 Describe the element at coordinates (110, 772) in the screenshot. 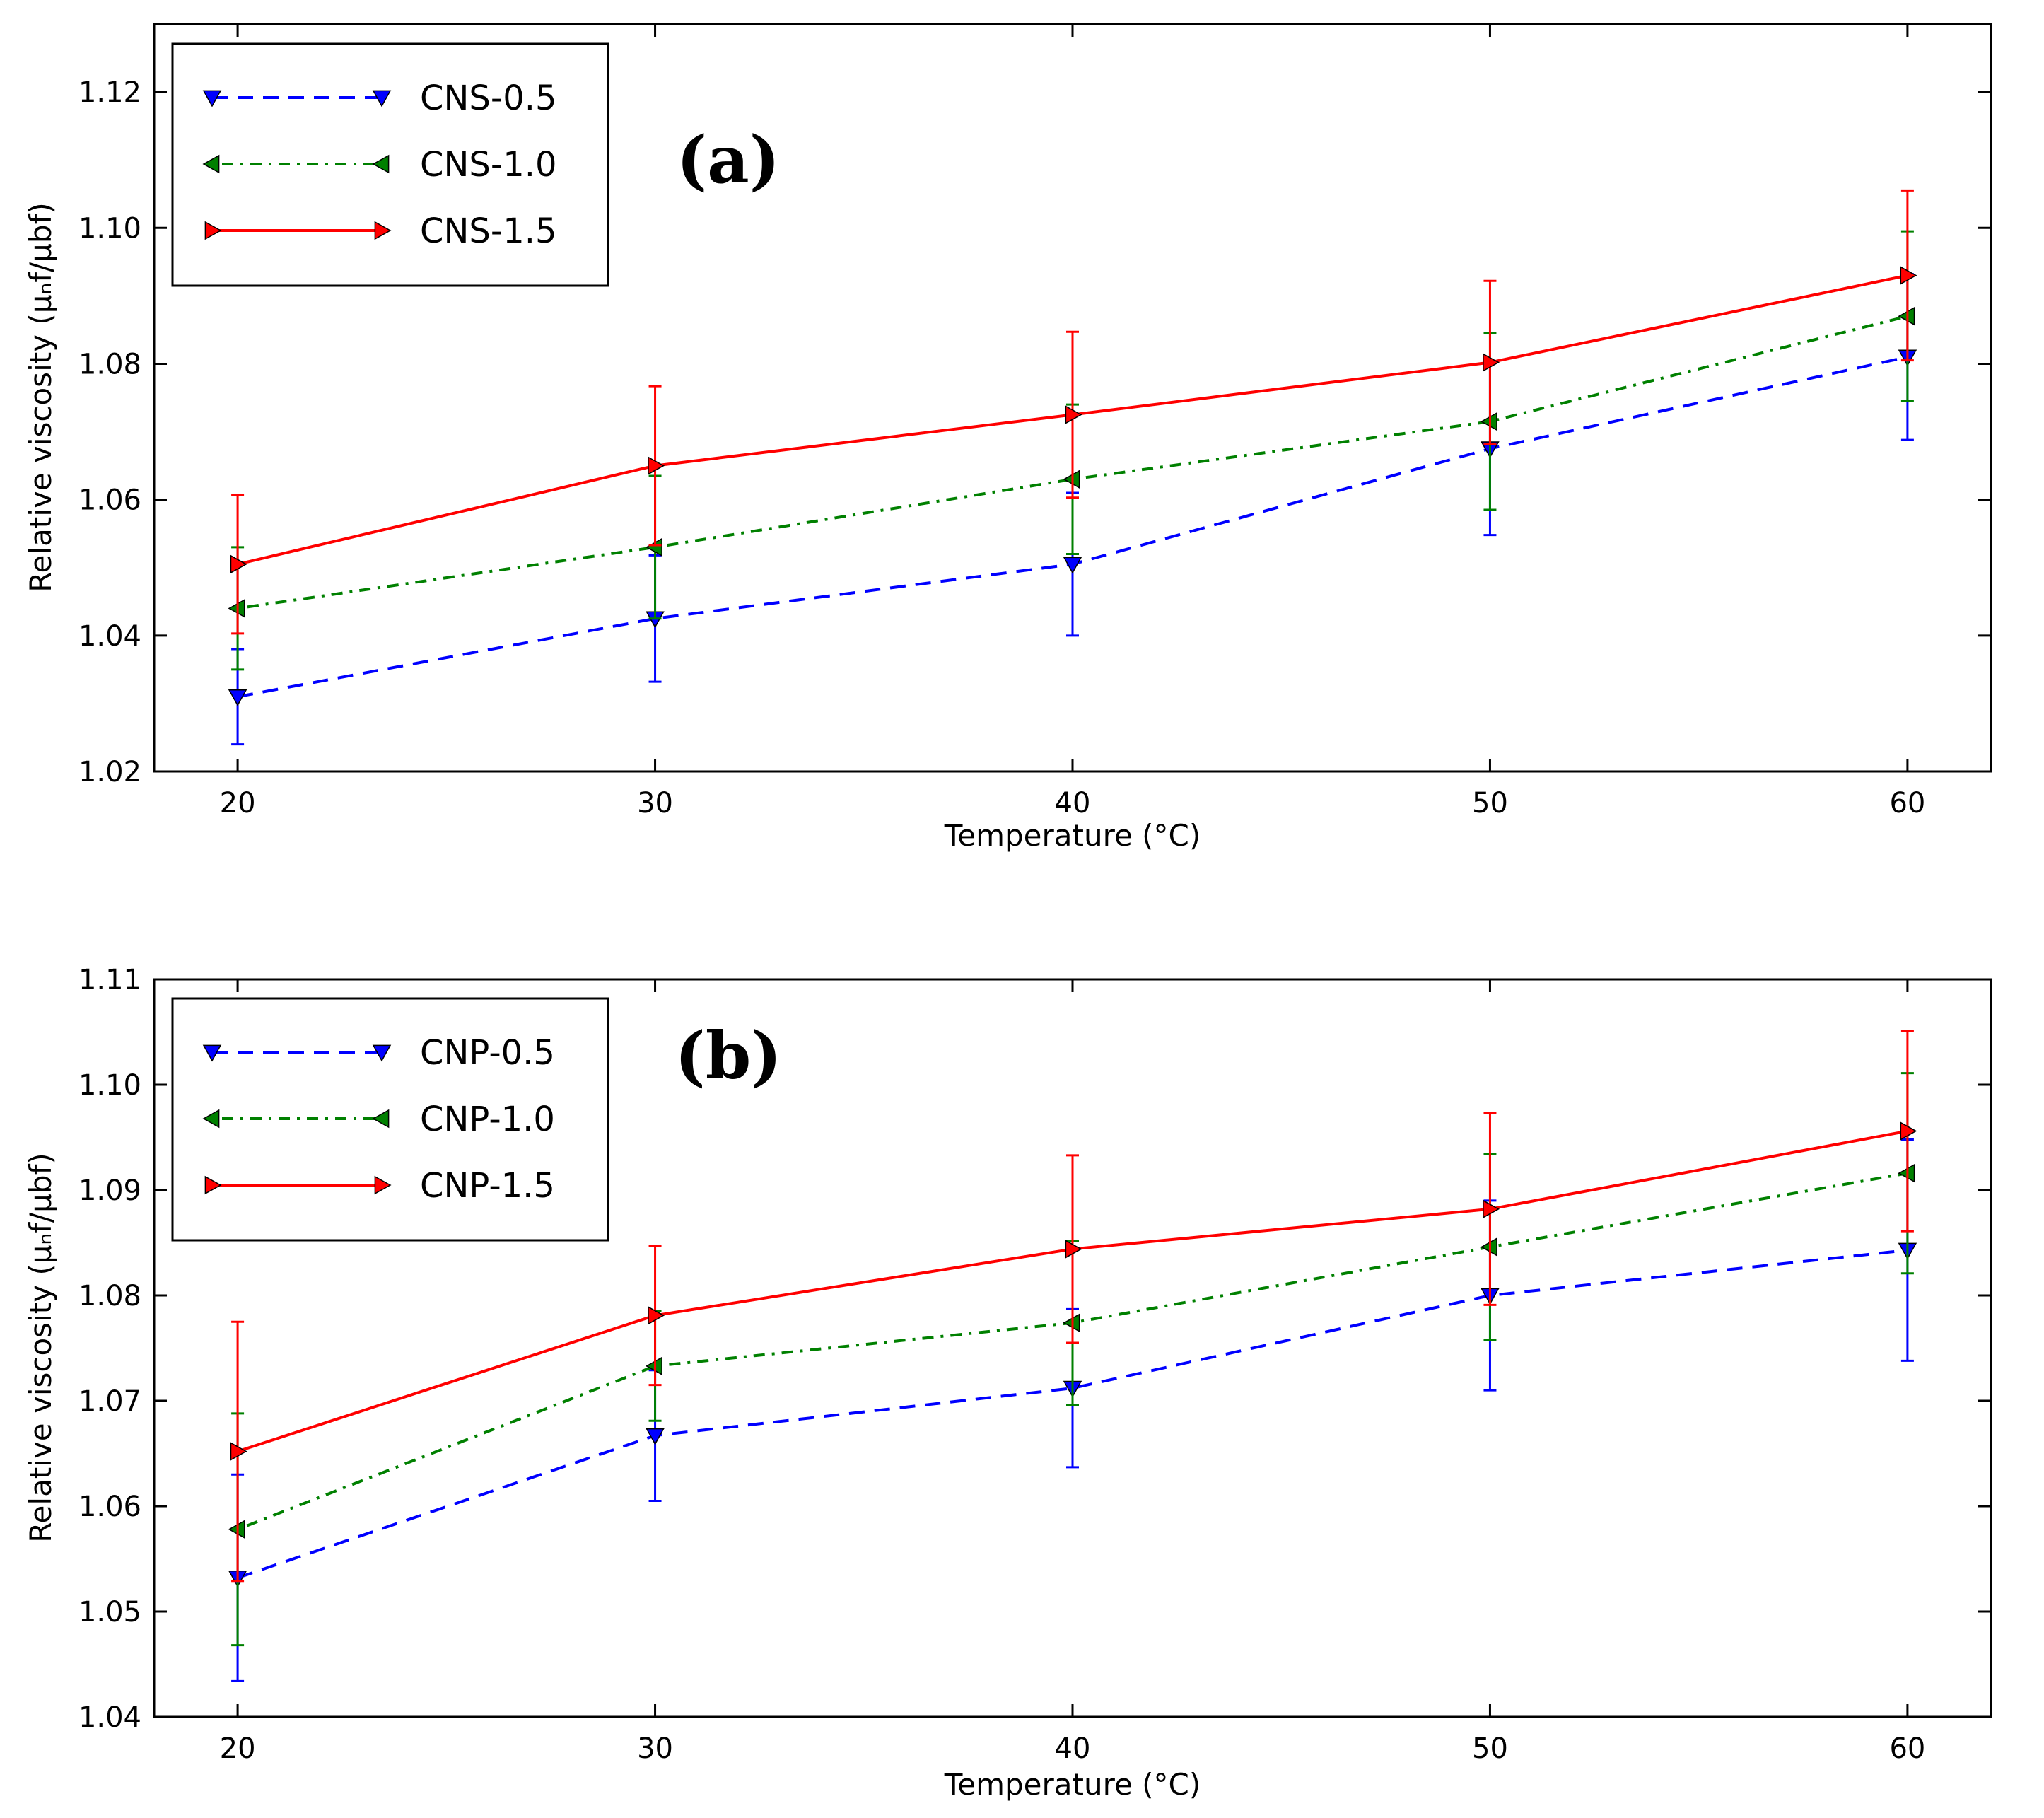

I see `y-tick-label: 1.02` at that location.